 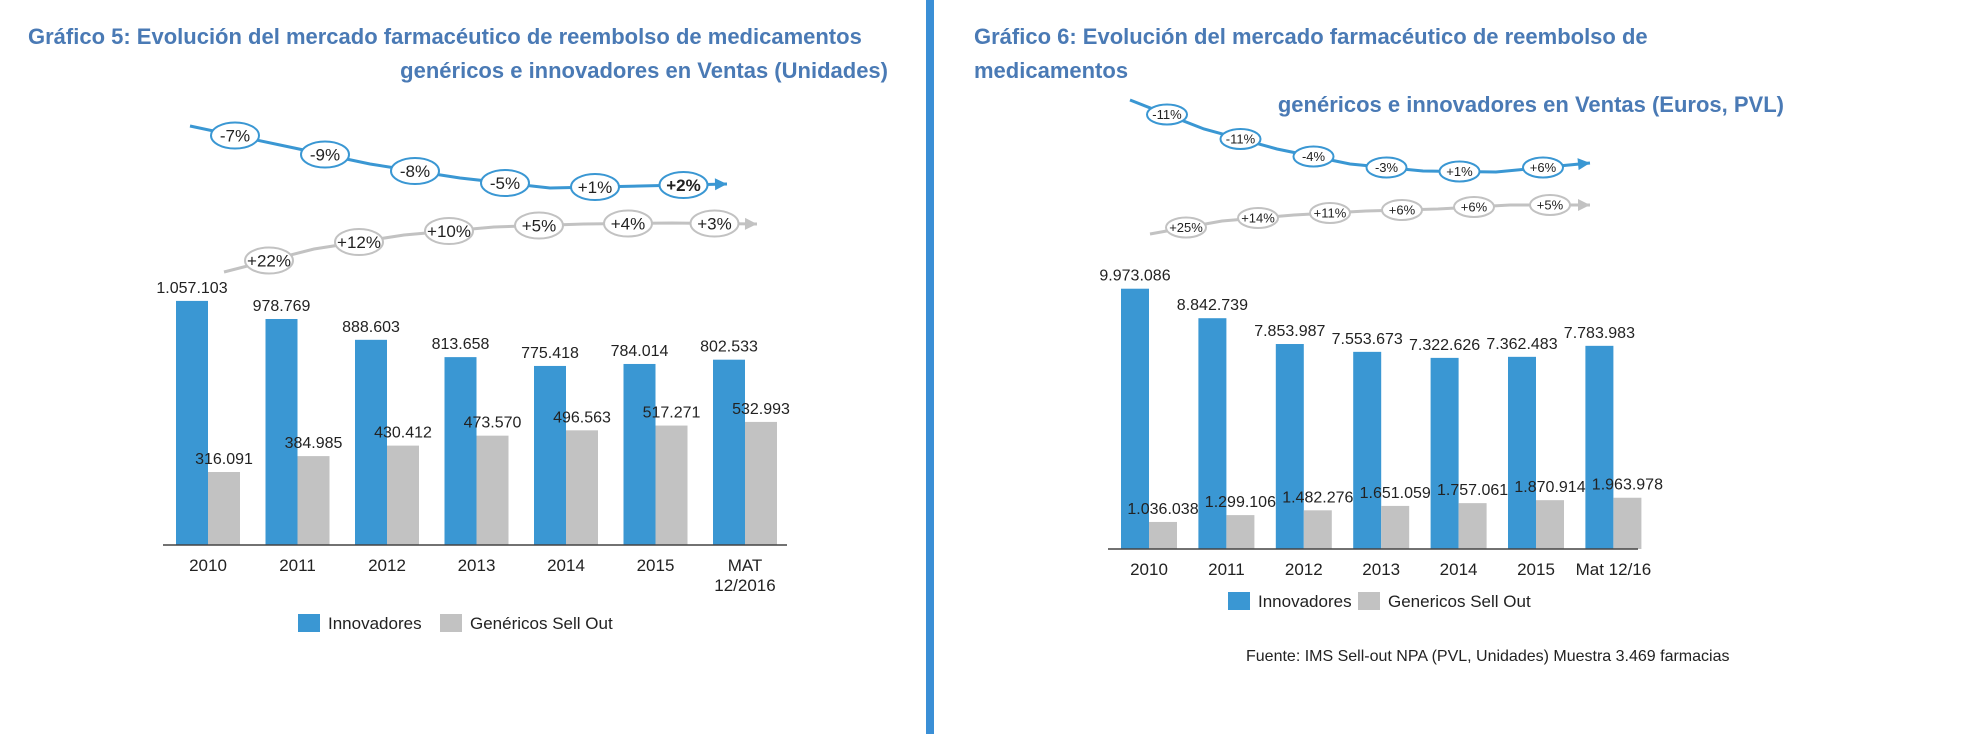 I want to click on category-label: 2014, so click(x=1459, y=569).